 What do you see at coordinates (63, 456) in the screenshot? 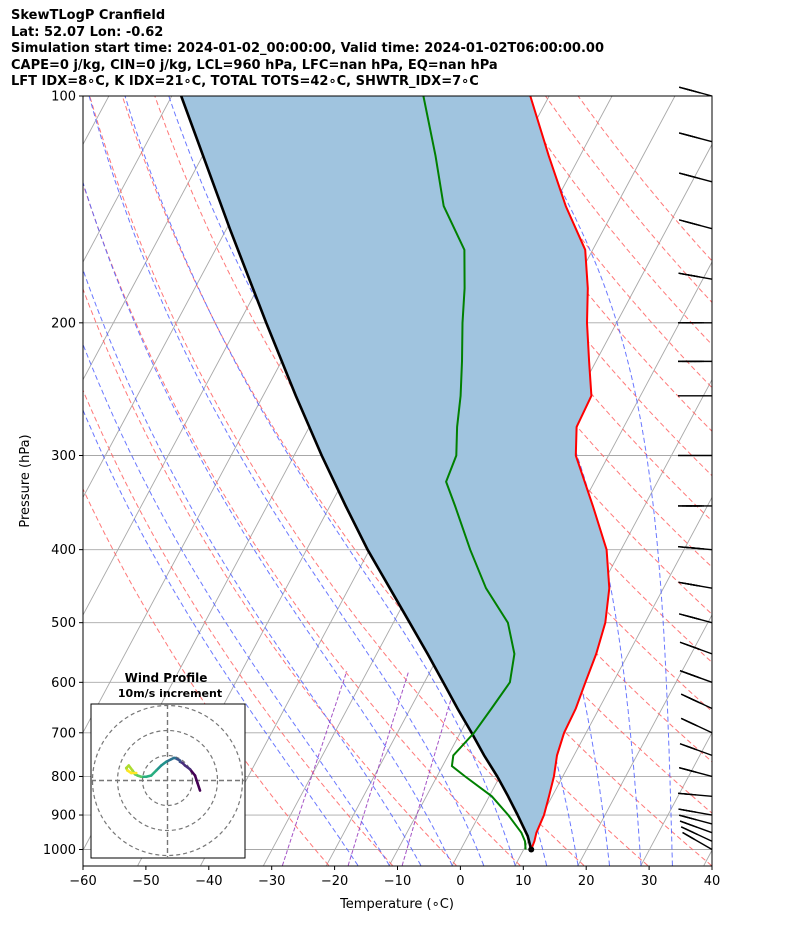
I see `y-tick-label: 300` at bounding box center [63, 456].